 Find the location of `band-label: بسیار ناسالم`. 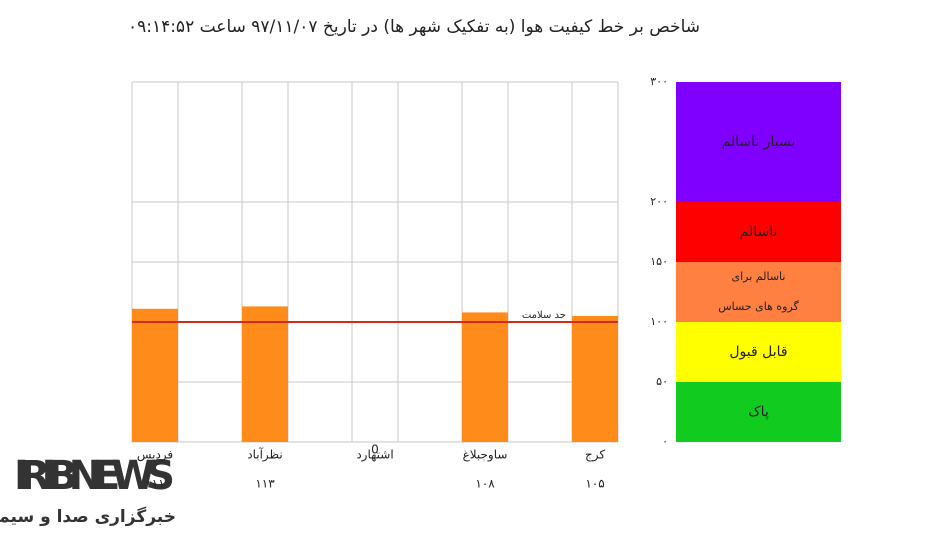

band-label: بسیار ناسالم is located at coordinates (759, 142).